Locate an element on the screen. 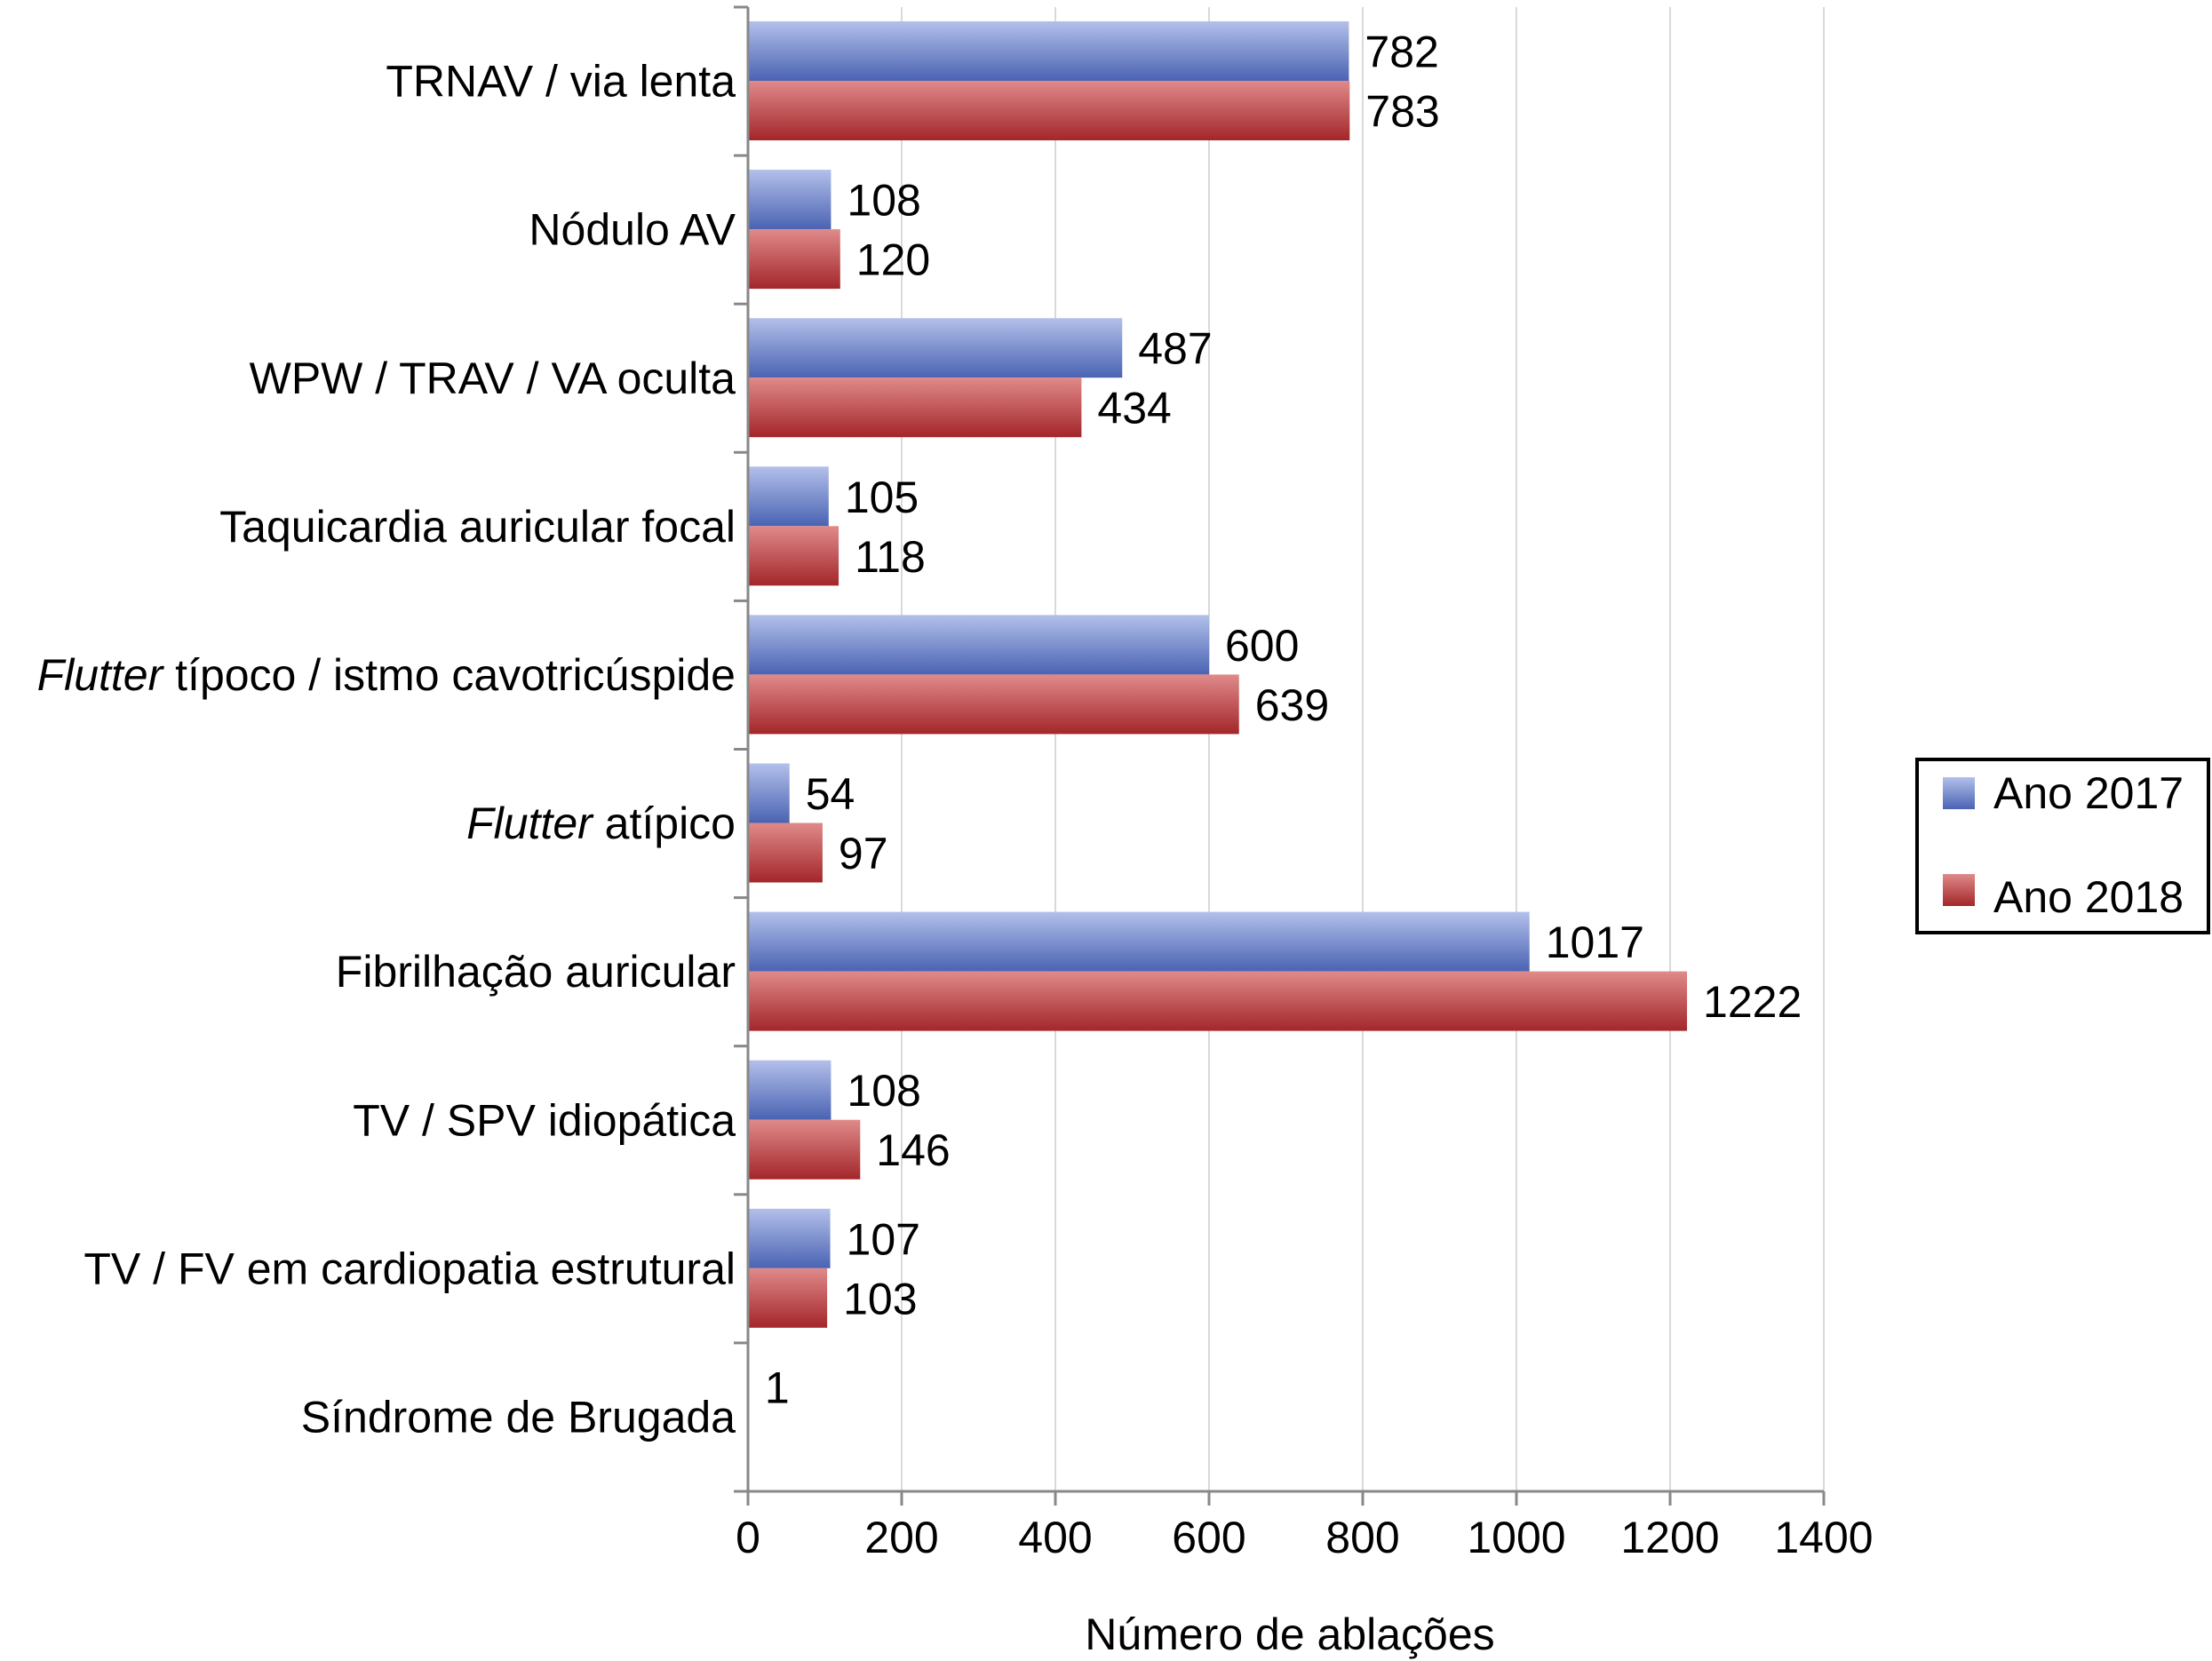 The width and height of the screenshot is (2212, 1661). x-tick-label: 1200 is located at coordinates (1670, 1537).